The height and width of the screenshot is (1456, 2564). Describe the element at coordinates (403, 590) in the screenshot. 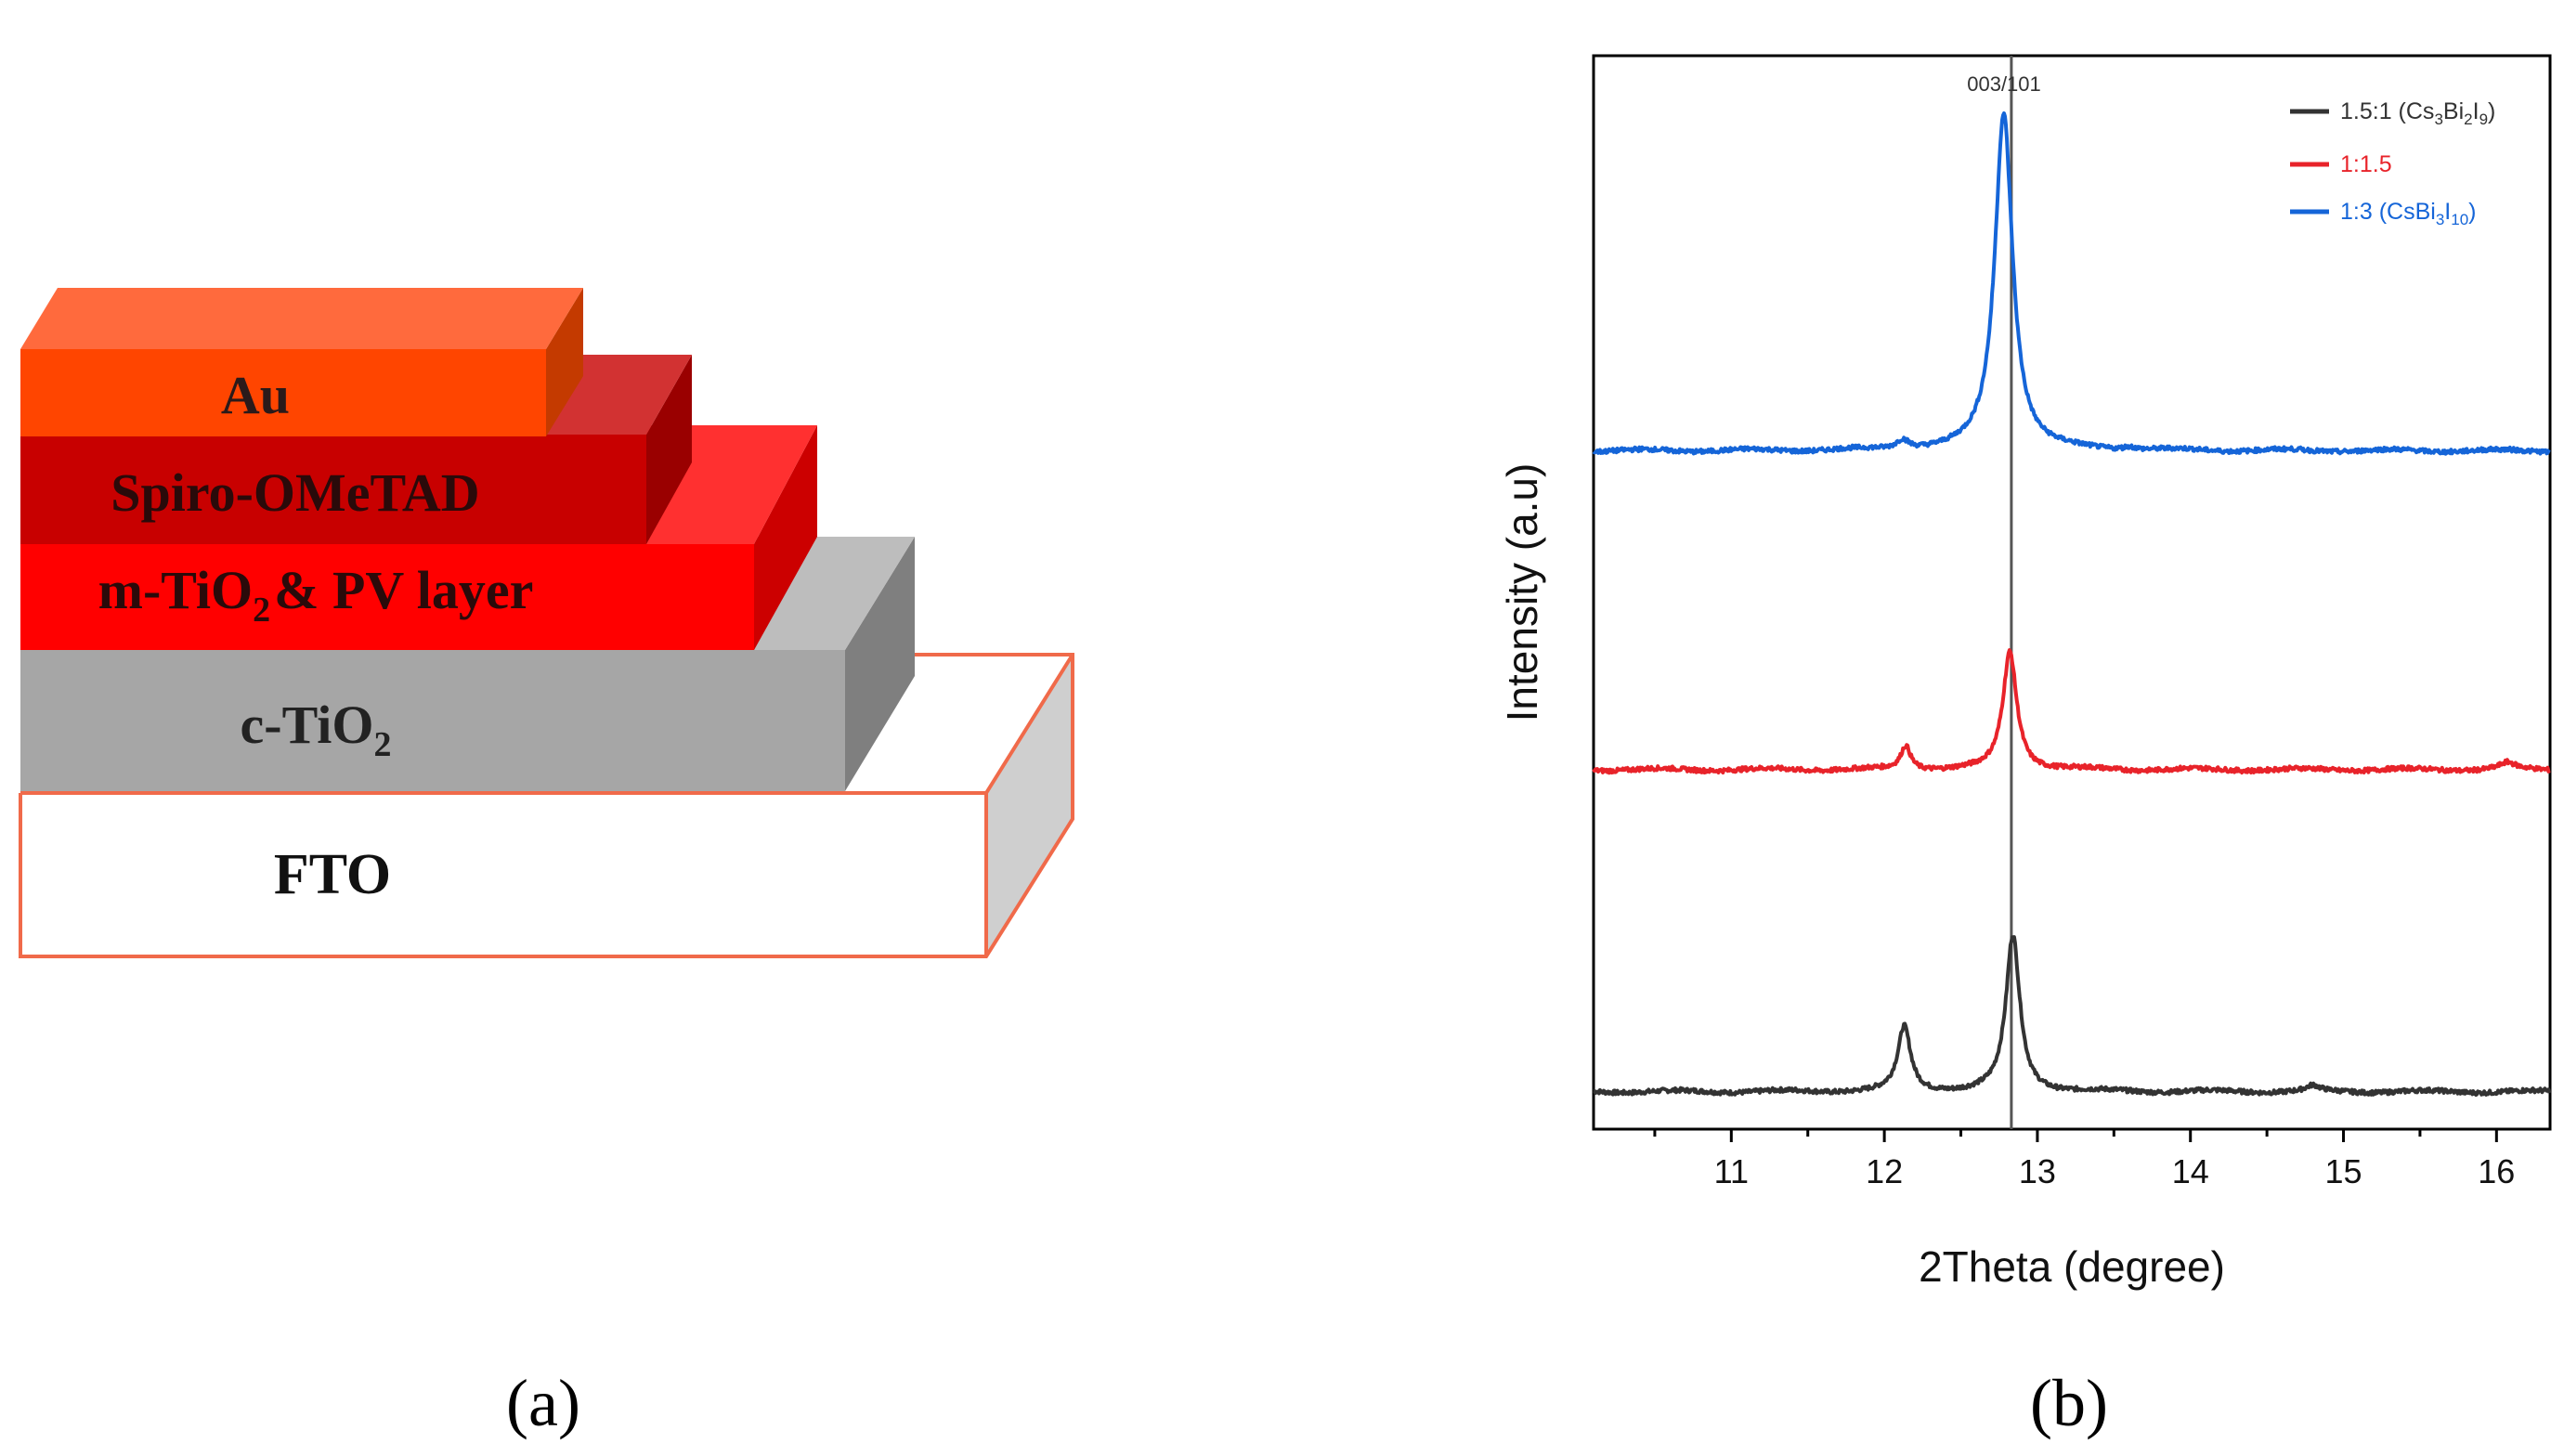

I see `mtio2-label-suffix: & PV layer` at that location.